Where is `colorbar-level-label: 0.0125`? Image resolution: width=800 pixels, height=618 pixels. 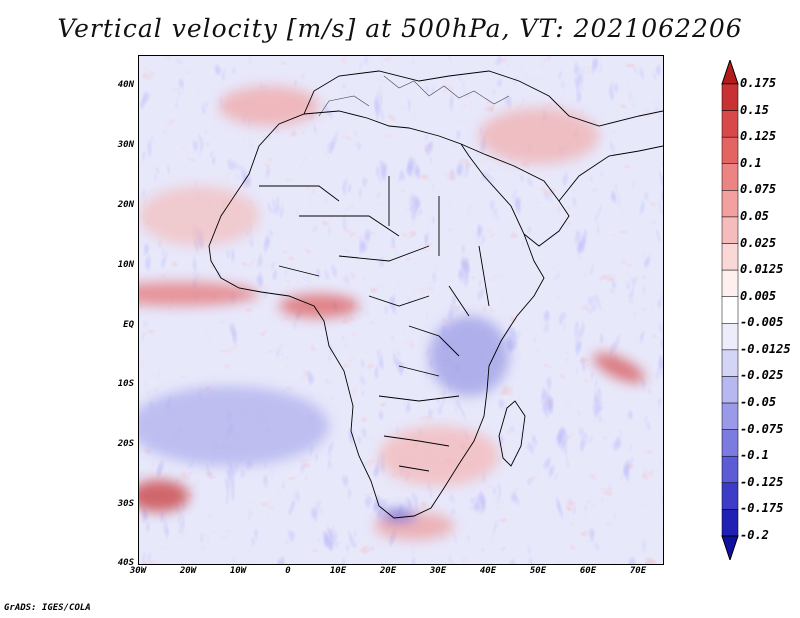
colorbar-level-label: 0.0125 is located at coordinates (762, 269).